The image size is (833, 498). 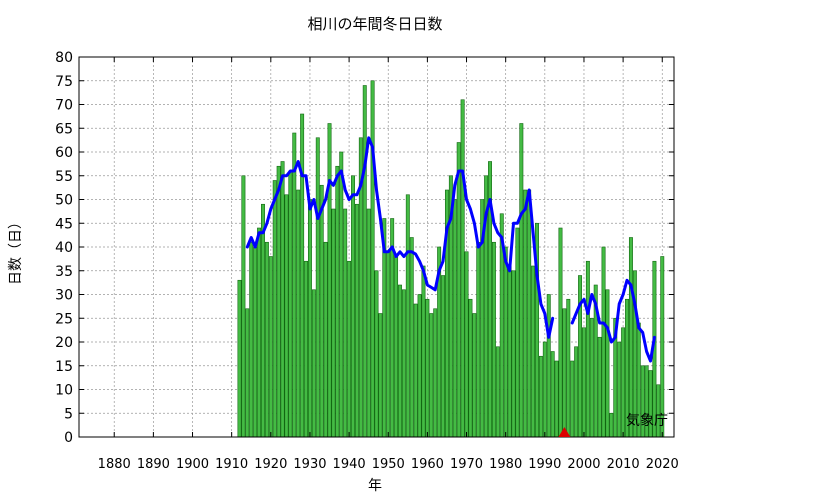 I want to click on source-label: 気象庁, so click(x=647, y=421).